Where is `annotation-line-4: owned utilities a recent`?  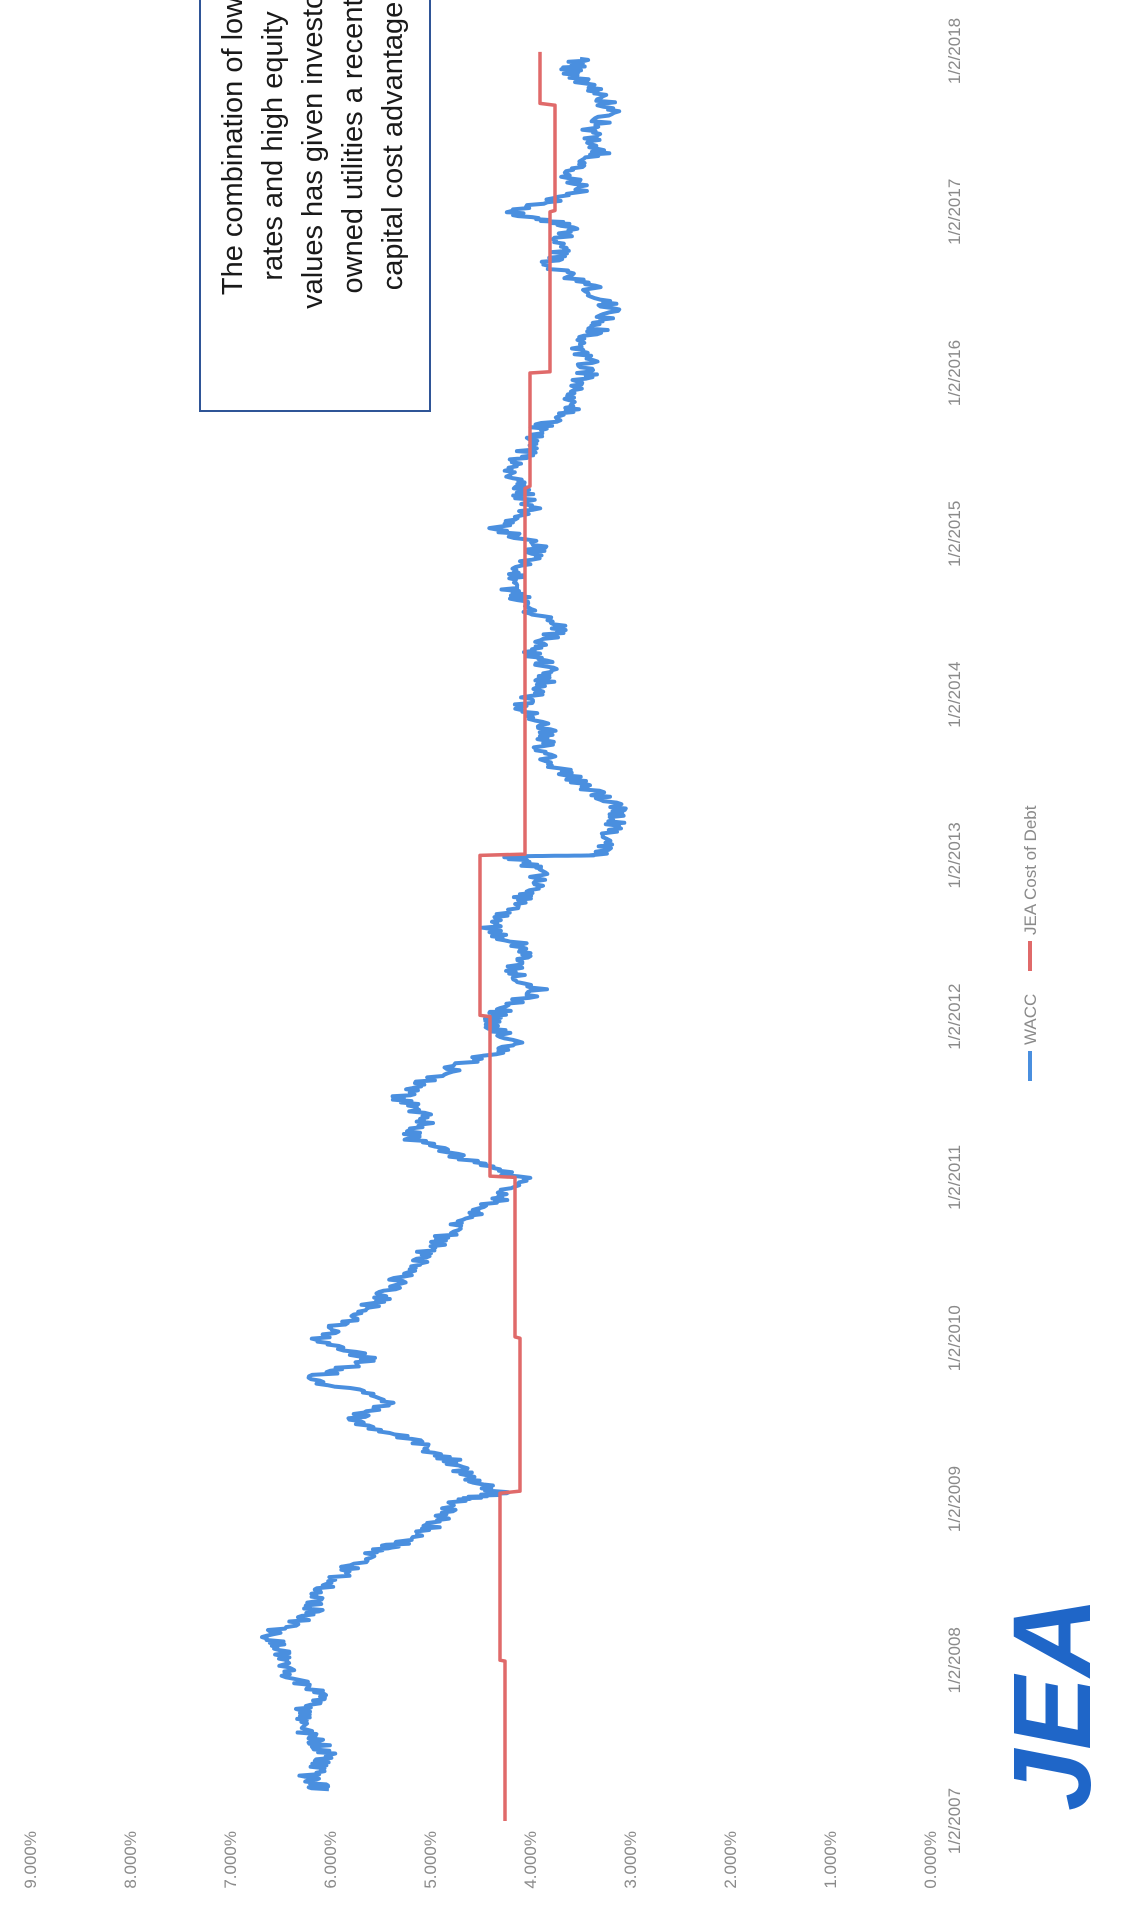
annotation-line-4: owned utilities a recent is located at coordinates (353, 147).